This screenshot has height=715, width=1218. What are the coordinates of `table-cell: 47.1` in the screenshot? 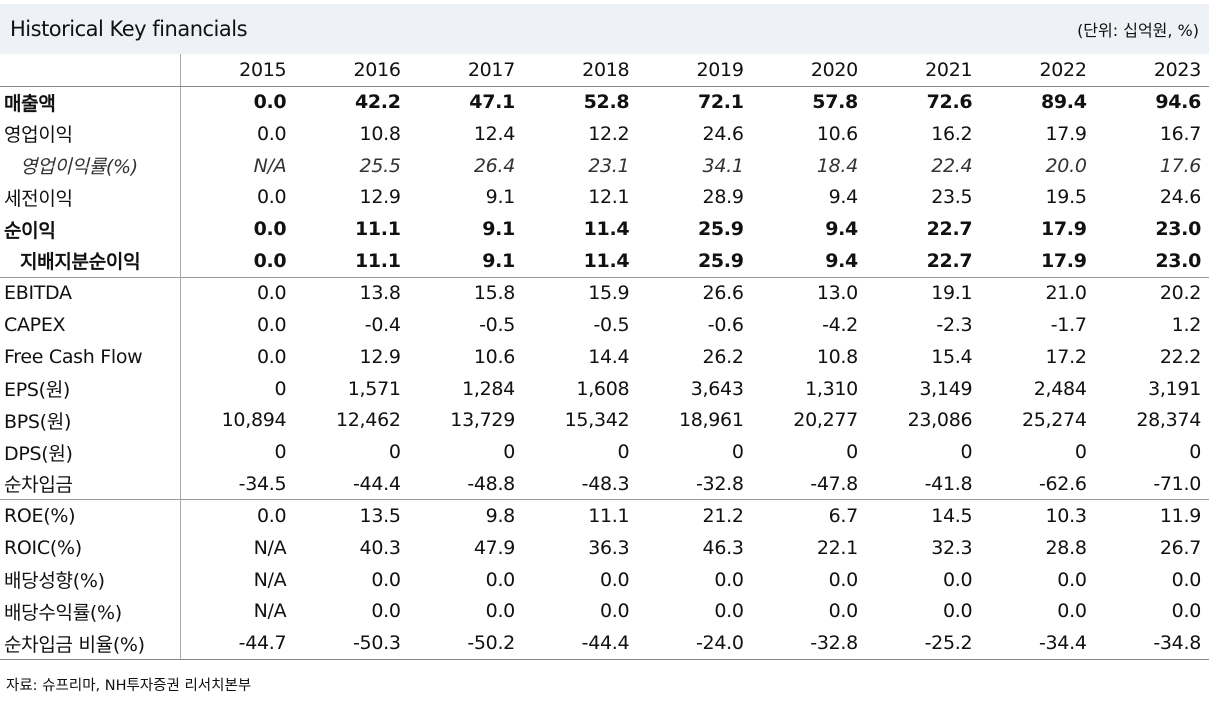 It's located at (492, 102).